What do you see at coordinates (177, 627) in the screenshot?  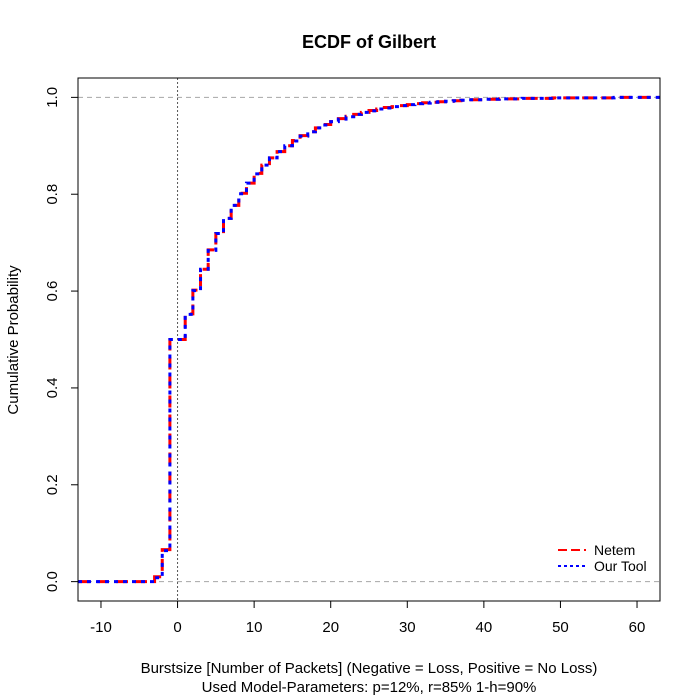 I see `x-tick-label-1: 0` at bounding box center [177, 627].